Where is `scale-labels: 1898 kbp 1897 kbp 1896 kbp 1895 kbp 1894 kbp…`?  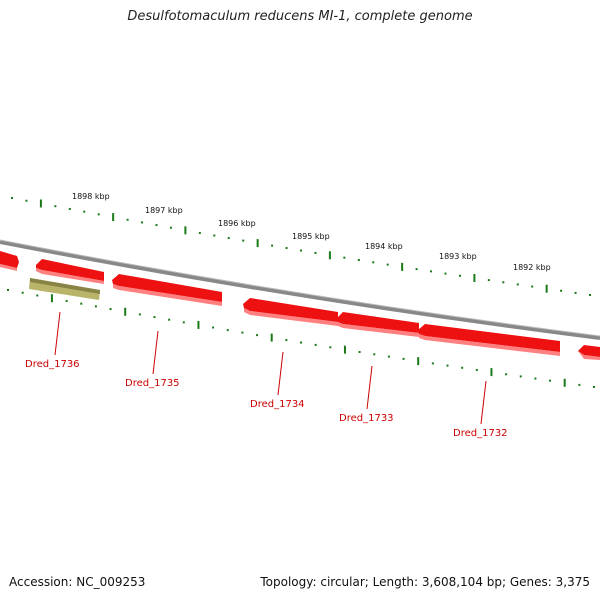
scale-labels: 1898 kbp 1897 kbp 1896 kbp 1895 kbp 1894 kbp… is located at coordinates (311, 232).